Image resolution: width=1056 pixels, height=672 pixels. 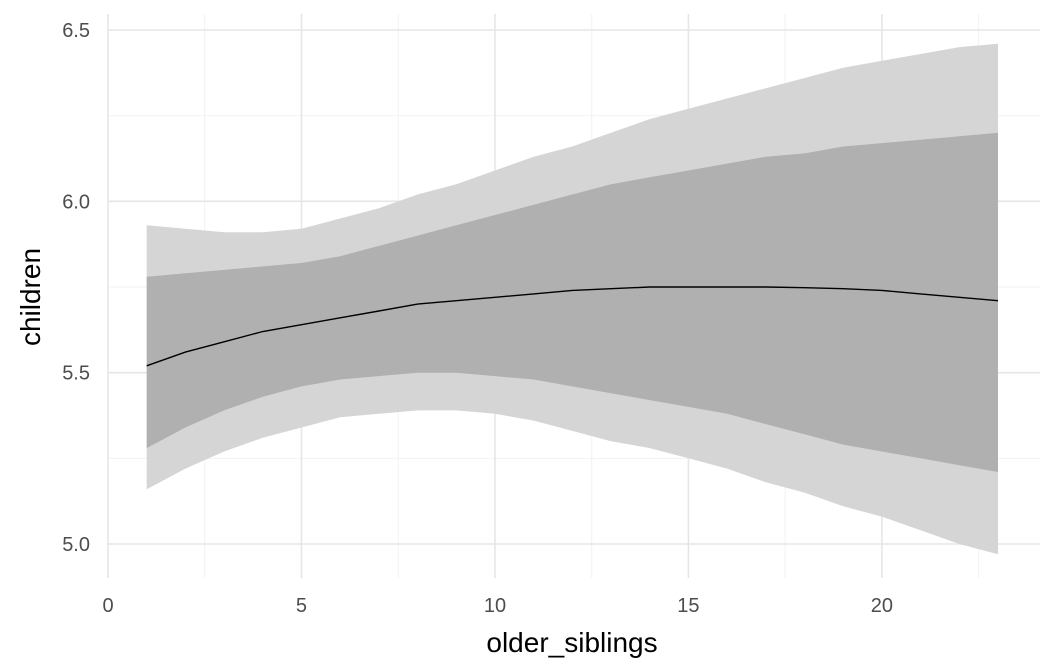 I want to click on x-tick-label: 15, so click(x=688, y=606).